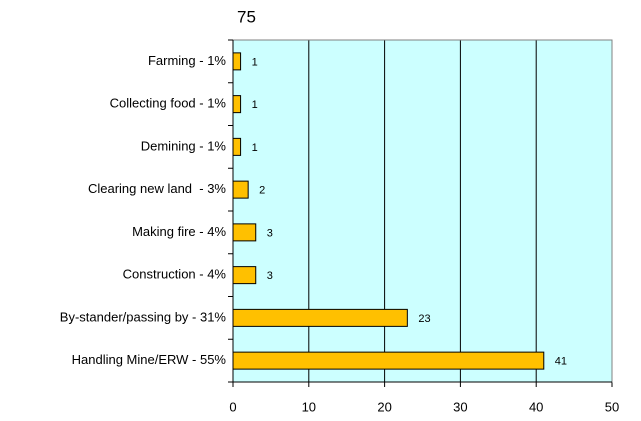 This screenshot has height=421, width=641. I want to click on y-tick-label: Construction - 4%, so click(175, 274).